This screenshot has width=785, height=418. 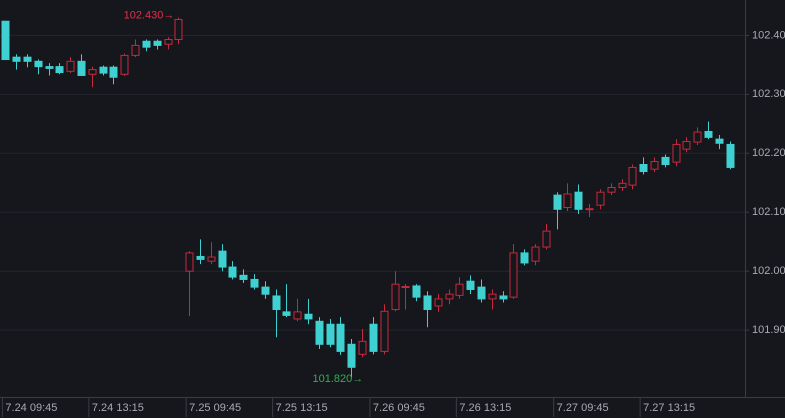 I want to click on x-tick-label: 7.27 09:45, so click(x=583, y=408).